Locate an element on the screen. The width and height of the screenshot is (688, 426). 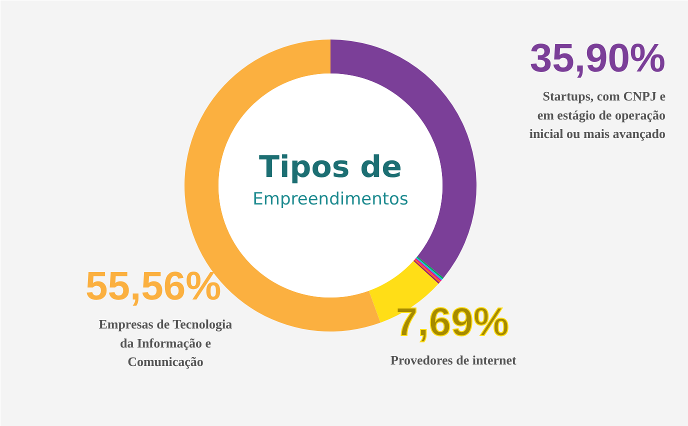
text: Empreendimentos is located at coordinates (330, 200).